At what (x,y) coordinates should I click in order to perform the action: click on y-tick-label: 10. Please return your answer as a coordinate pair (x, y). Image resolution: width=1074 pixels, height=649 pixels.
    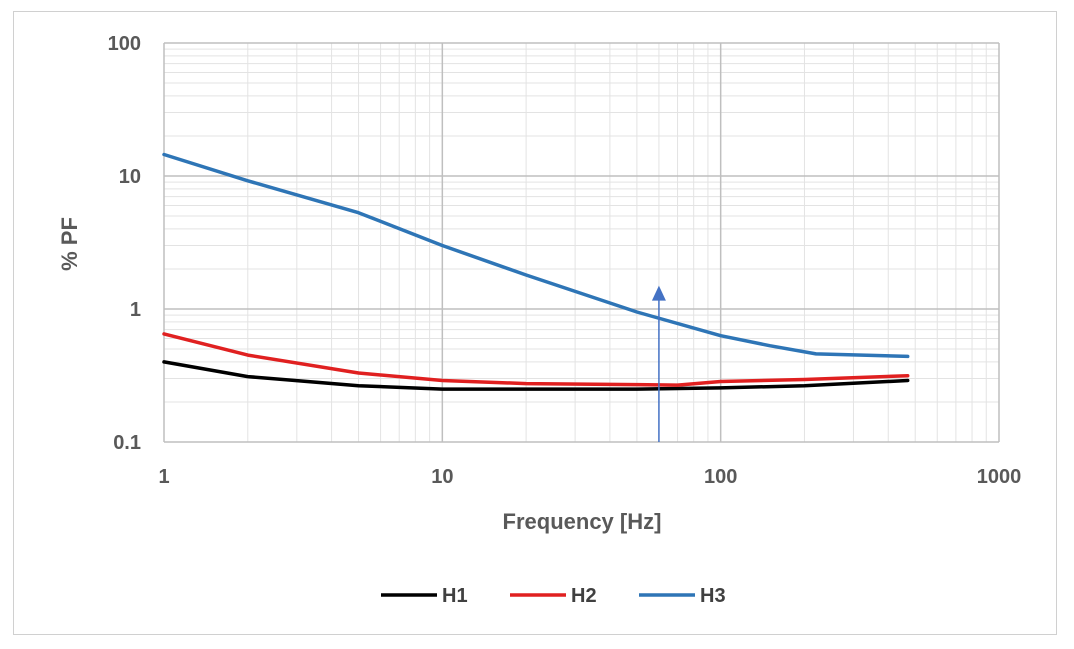
    Looking at the image, I should click on (130, 177).